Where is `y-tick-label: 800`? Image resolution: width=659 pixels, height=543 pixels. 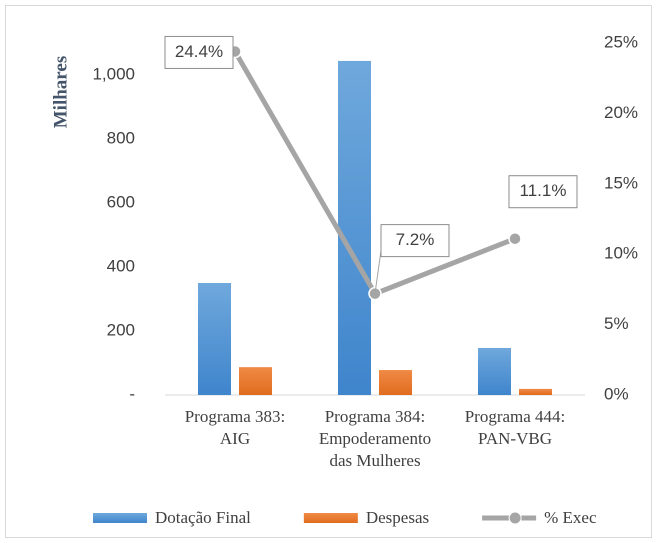
y-tick-label: 800 is located at coordinates (121, 137).